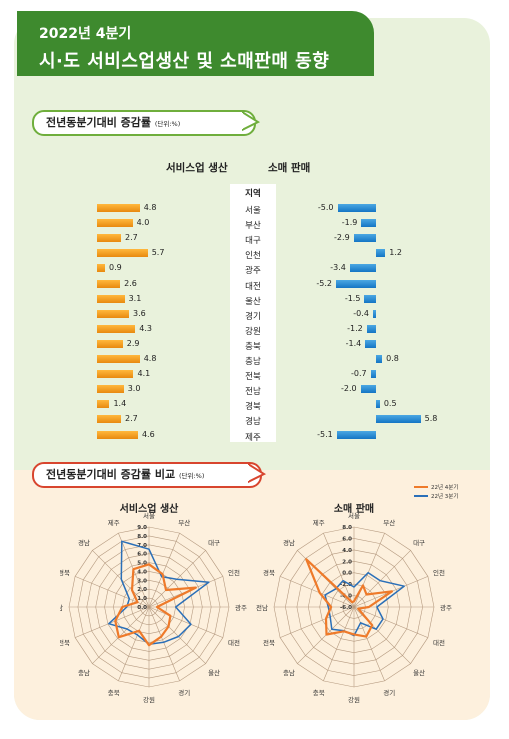  What do you see at coordinates (195, 43) in the screenshot?
I see `title-banner: 2022년 4분기 시·도 서비스업생산 및 소매판매 동향` at bounding box center [195, 43].